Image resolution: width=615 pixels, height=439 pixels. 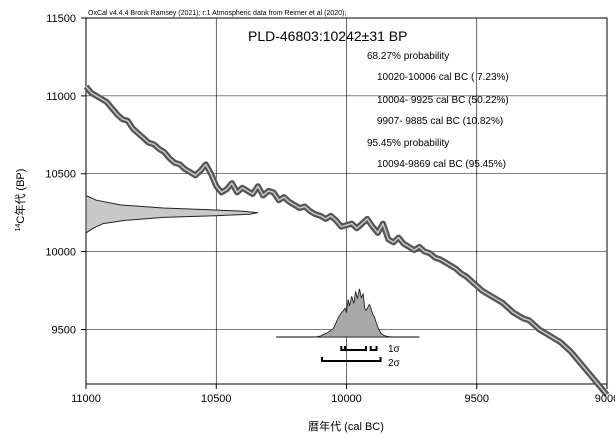 What do you see at coordinates (605, 399) in the screenshot?
I see `x-tick-label: 9000` at bounding box center [605, 399].